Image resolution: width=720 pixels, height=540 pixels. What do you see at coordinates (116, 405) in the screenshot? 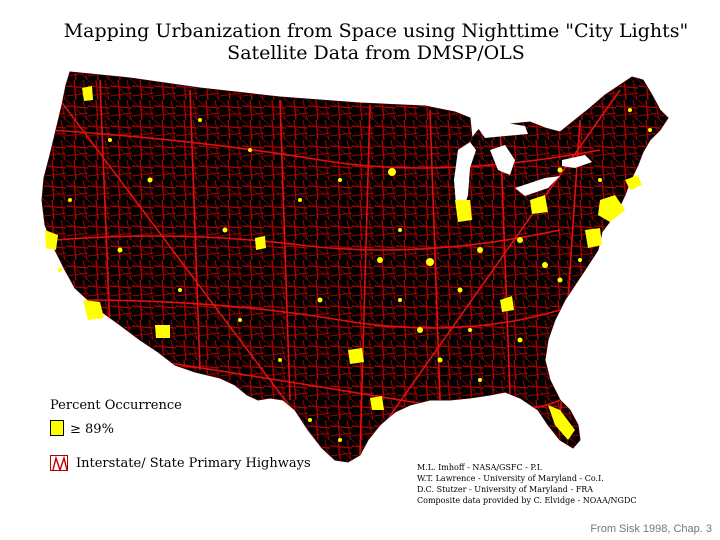
I see `legend-heading: Percent Occurrence` at bounding box center [116, 405].